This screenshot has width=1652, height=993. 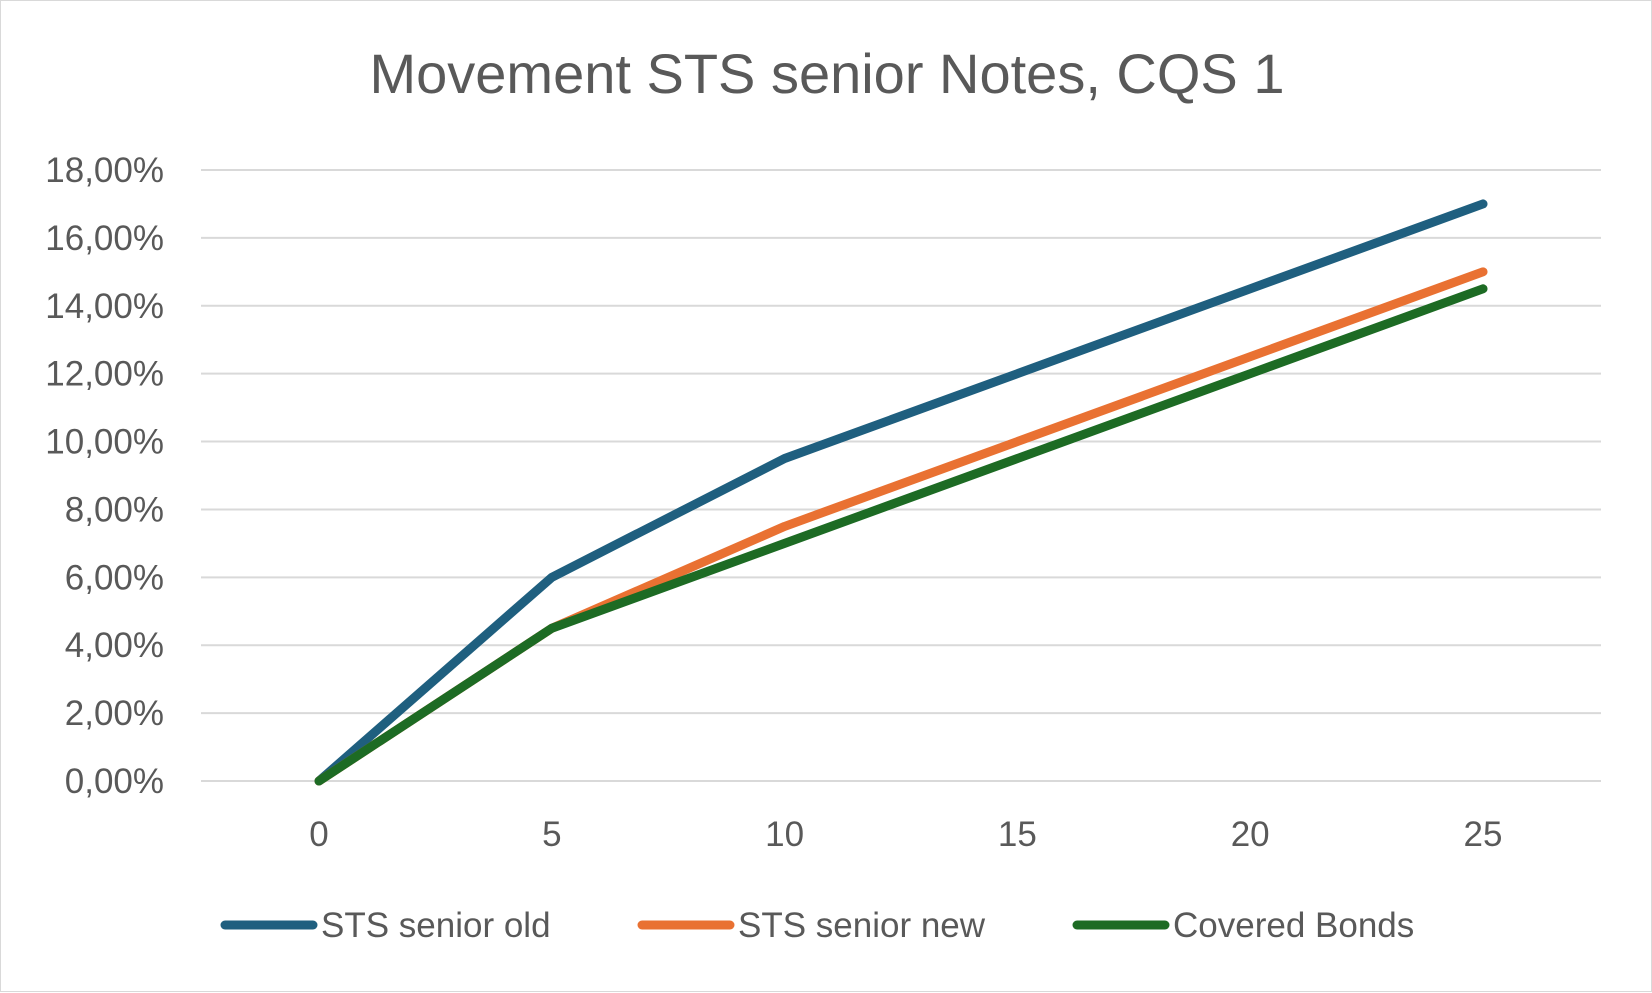 I want to click on y-tick-label: 10,00%, so click(x=104, y=442).